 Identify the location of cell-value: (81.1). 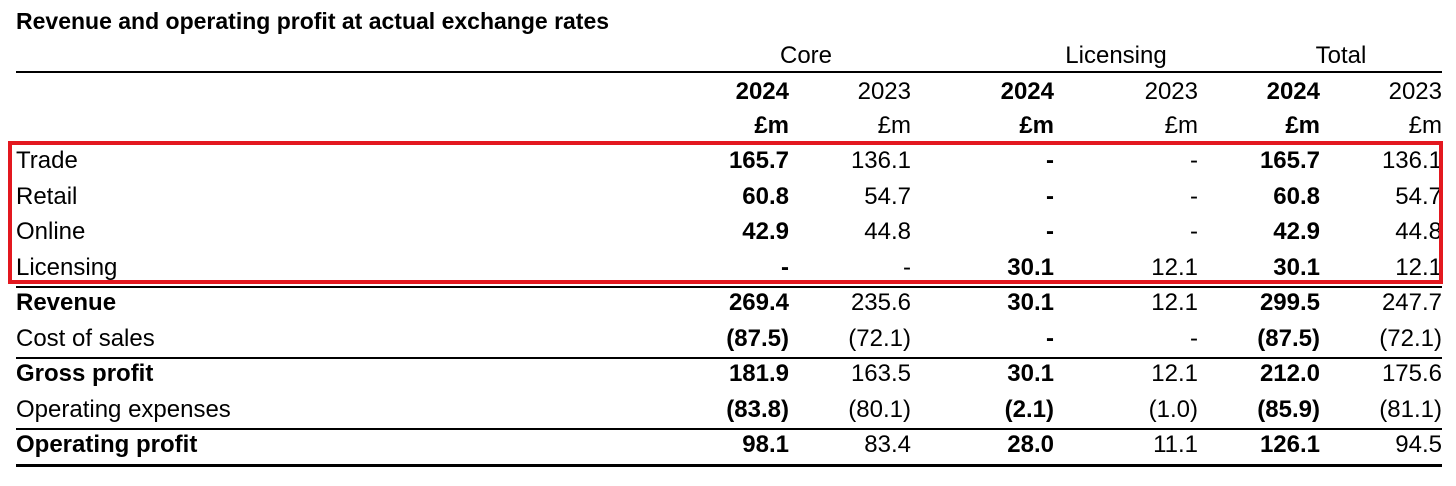
(1410, 409).